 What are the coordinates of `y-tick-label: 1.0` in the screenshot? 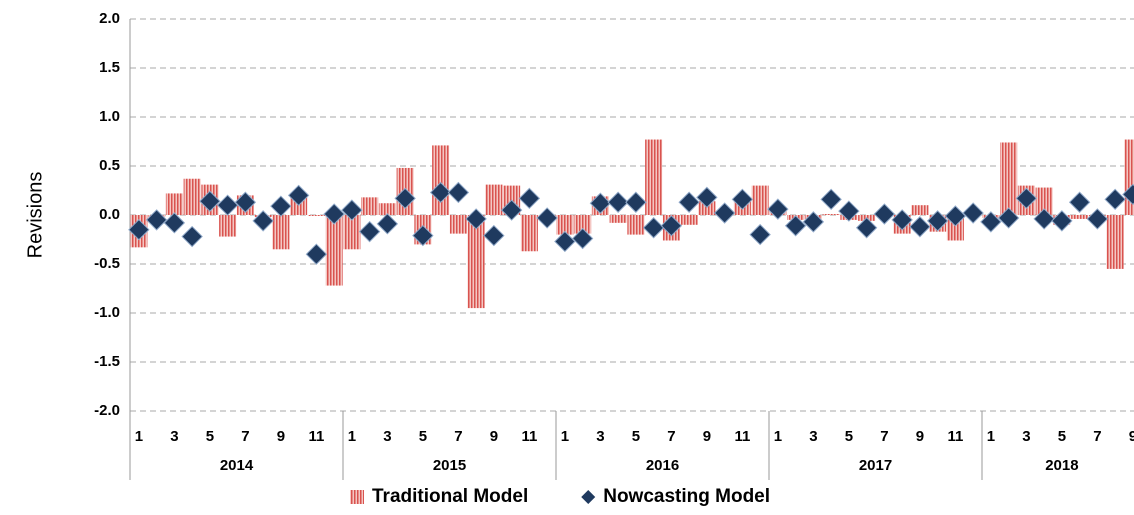 It's located at (109, 116).